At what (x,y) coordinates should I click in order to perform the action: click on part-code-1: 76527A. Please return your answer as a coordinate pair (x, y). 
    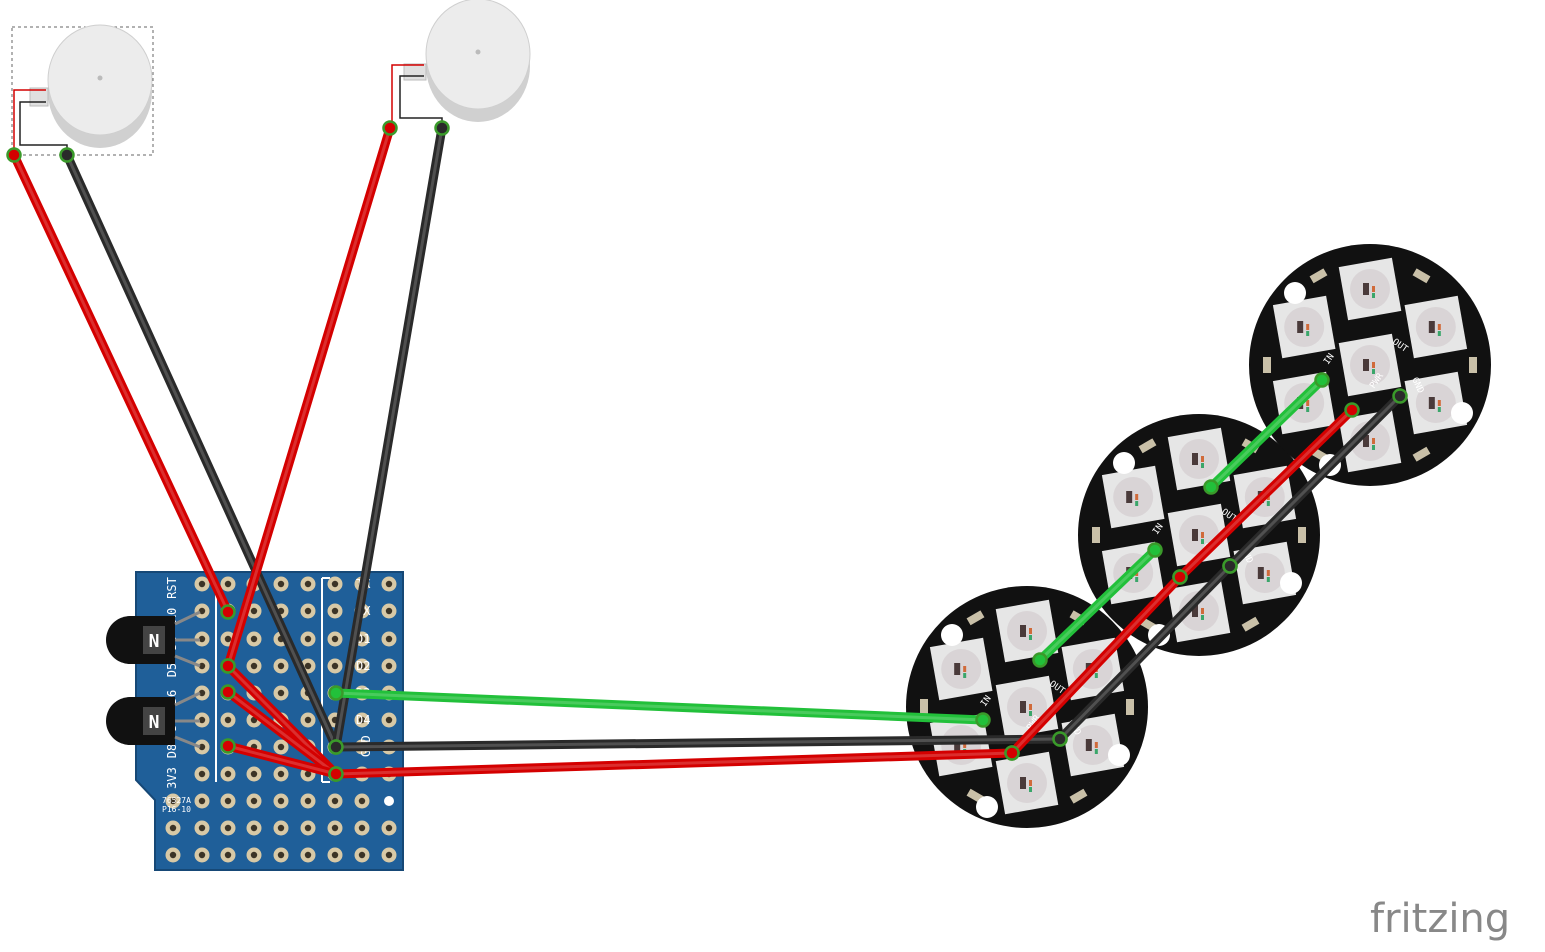
    Looking at the image, I should click on (176, 800).